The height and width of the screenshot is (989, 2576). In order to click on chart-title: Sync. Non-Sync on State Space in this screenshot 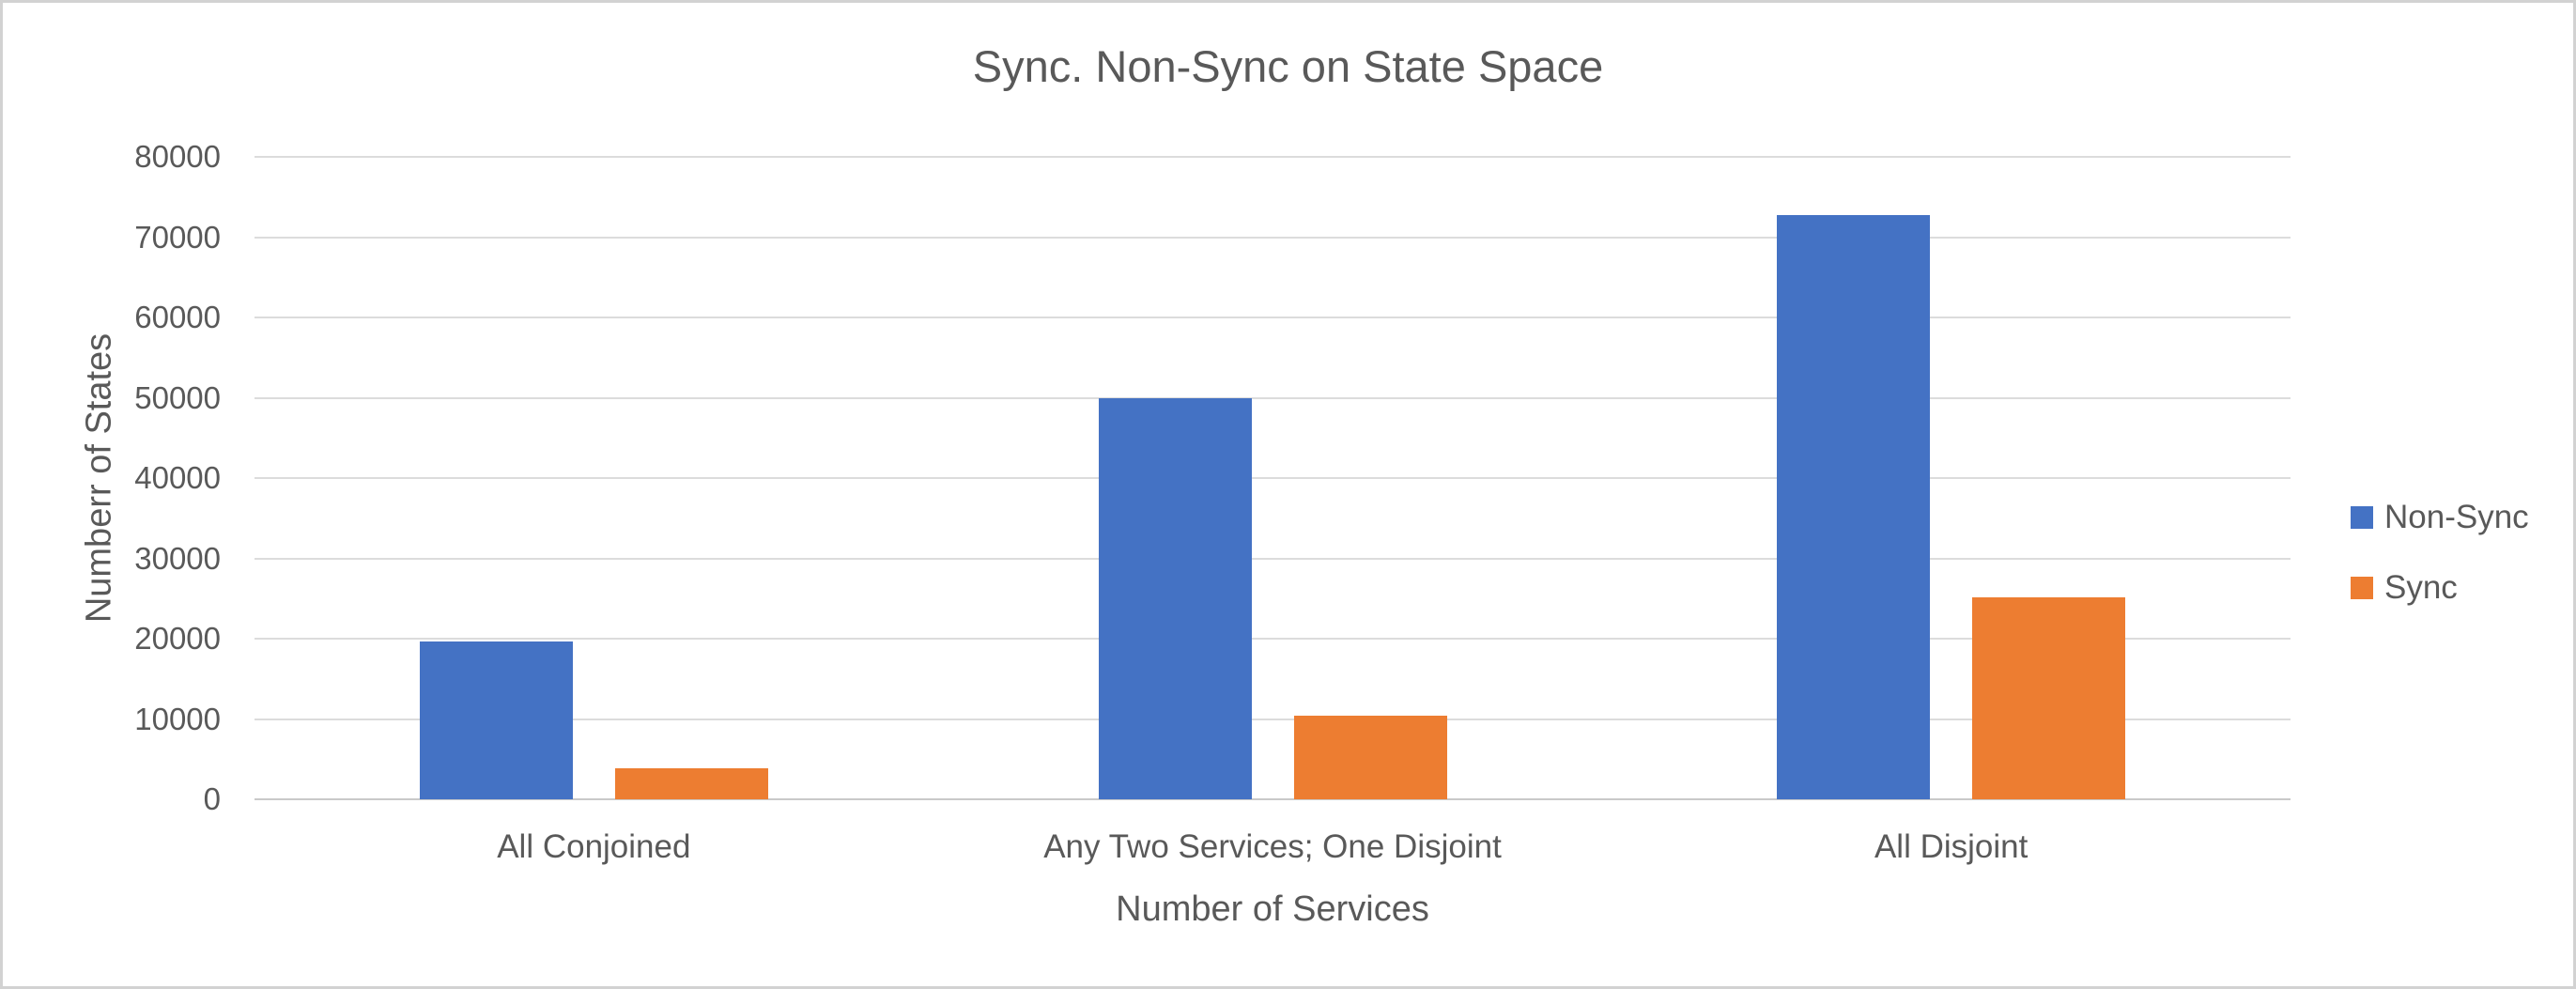, I will do `click(1288, 66)`.